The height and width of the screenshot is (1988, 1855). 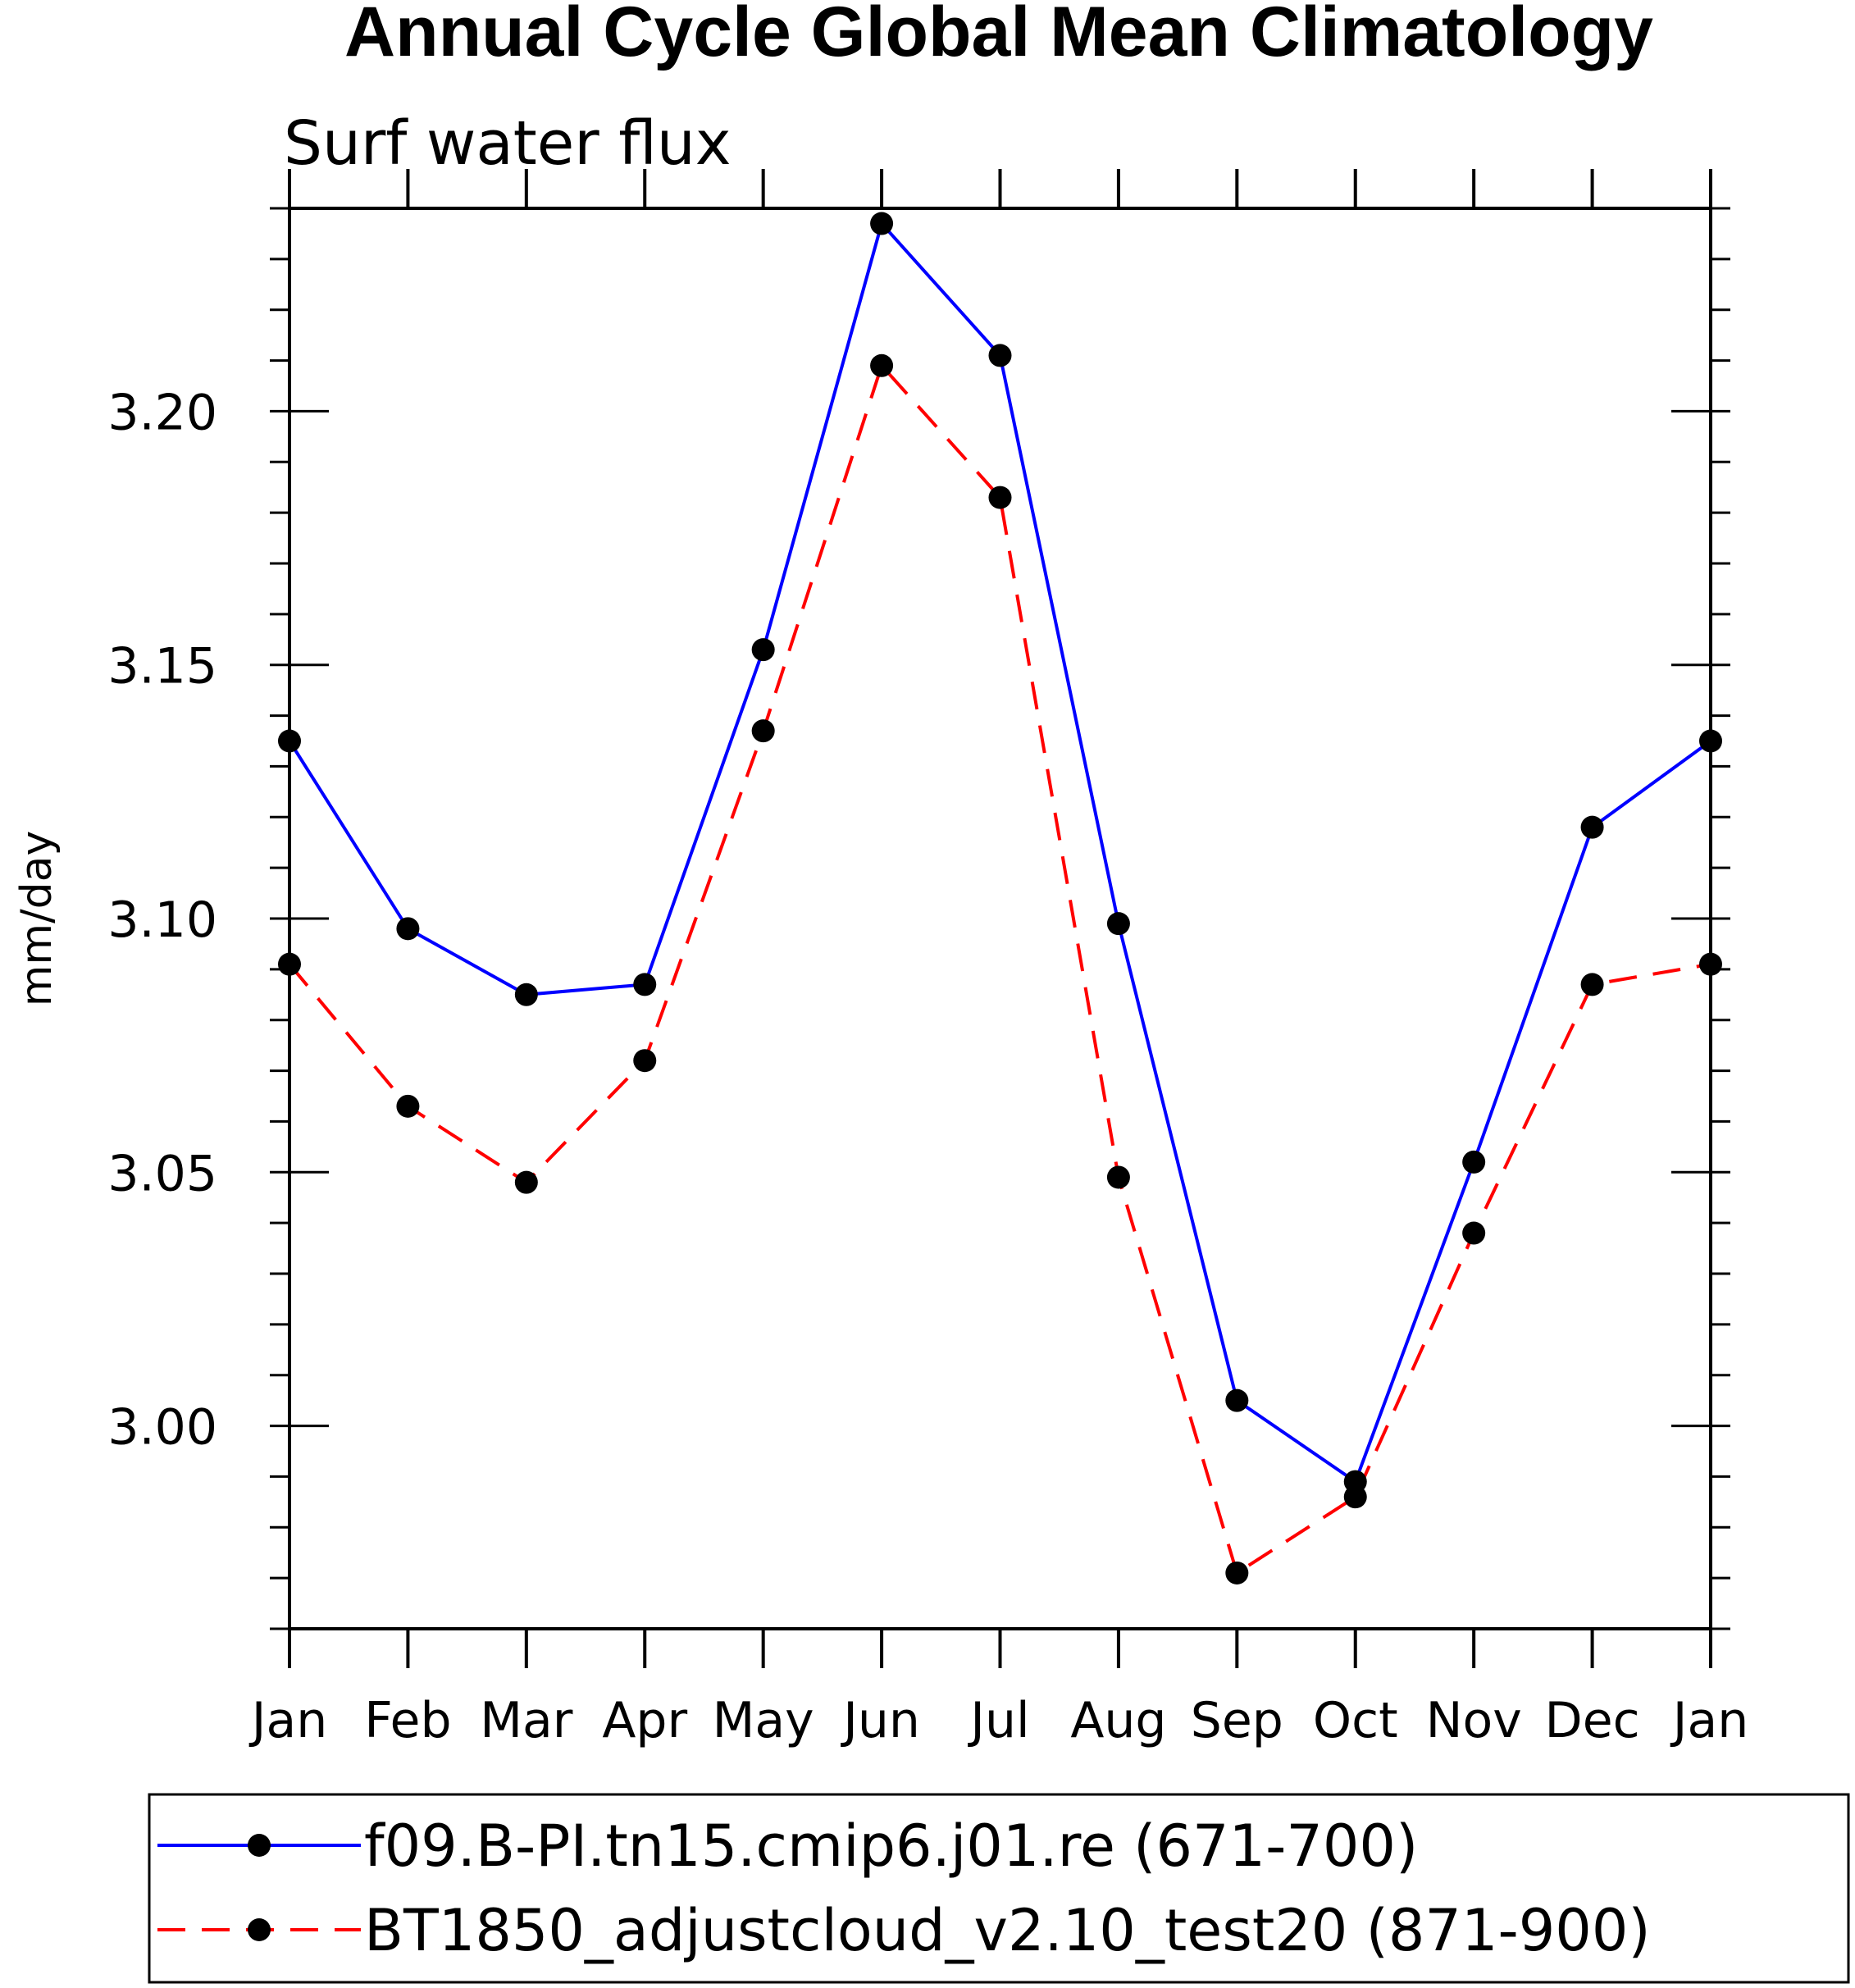 I want to click on y-tick-label: 3.05, so click(x=162, y=1173).